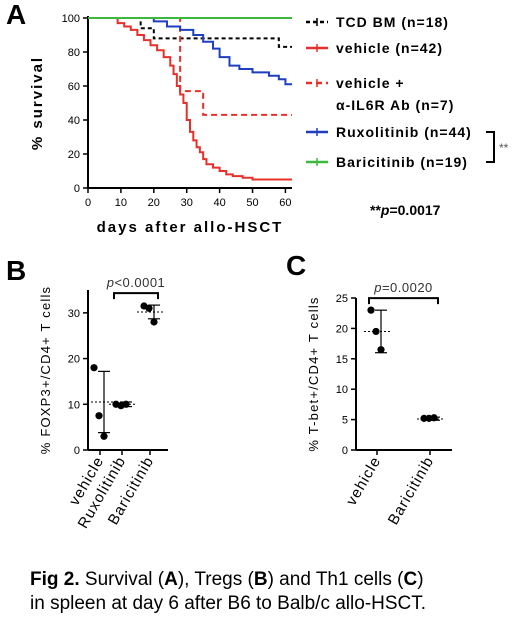  I want to click on significance-stars: **, so click(504, 148).